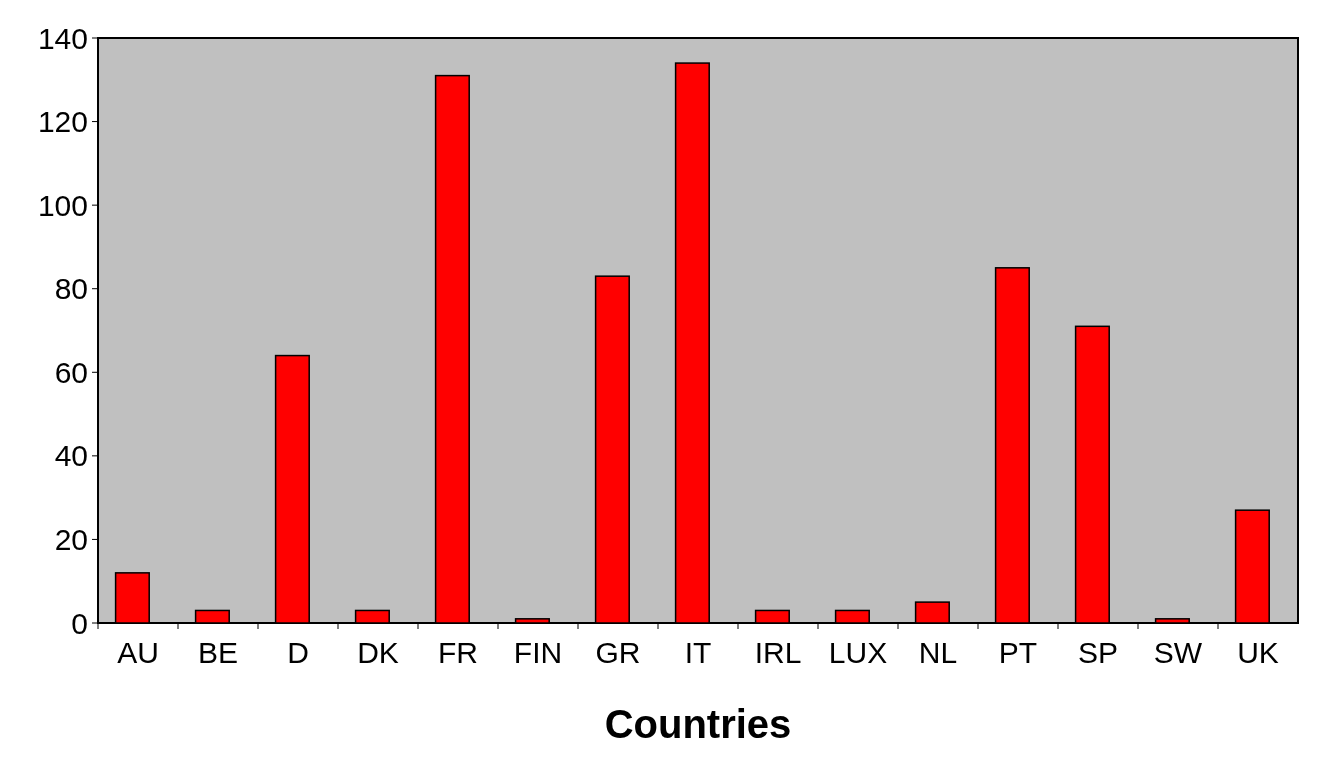  What do you see at coordinates (79, 623) in the screenshot?
I see `y-tick-label: 0` at bounding box center [79, 623].